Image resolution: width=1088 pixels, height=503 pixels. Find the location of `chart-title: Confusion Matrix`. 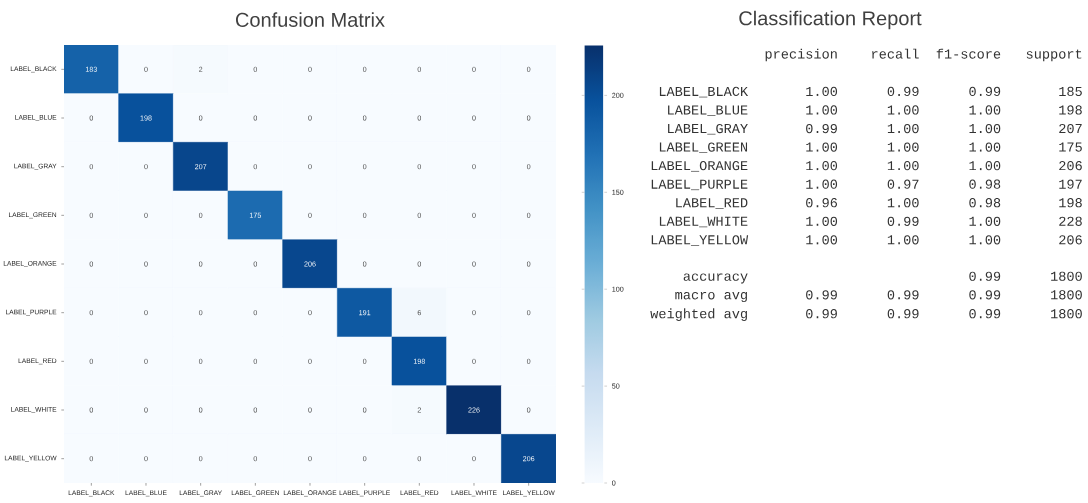

chart-title: Confusion Matrix is located at coordinates (310, 19).